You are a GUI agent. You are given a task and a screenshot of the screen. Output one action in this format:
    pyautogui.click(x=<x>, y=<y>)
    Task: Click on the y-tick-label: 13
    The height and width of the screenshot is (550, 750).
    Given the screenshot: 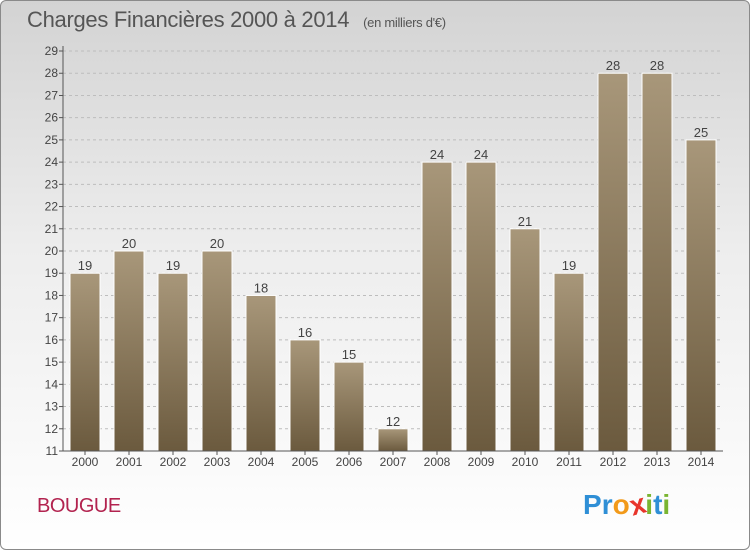 What is the action you would take?
    pyautogui.click(x=52, y=407)
    